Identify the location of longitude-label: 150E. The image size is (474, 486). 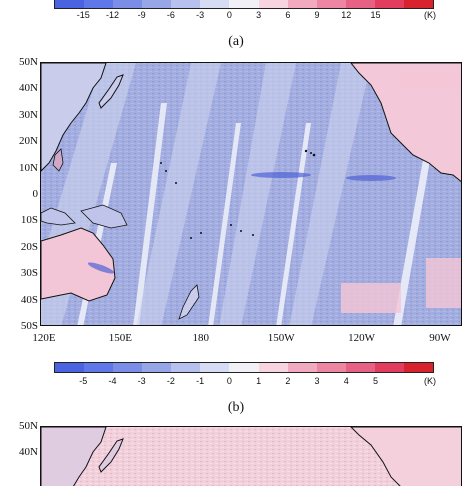
(120, 338).